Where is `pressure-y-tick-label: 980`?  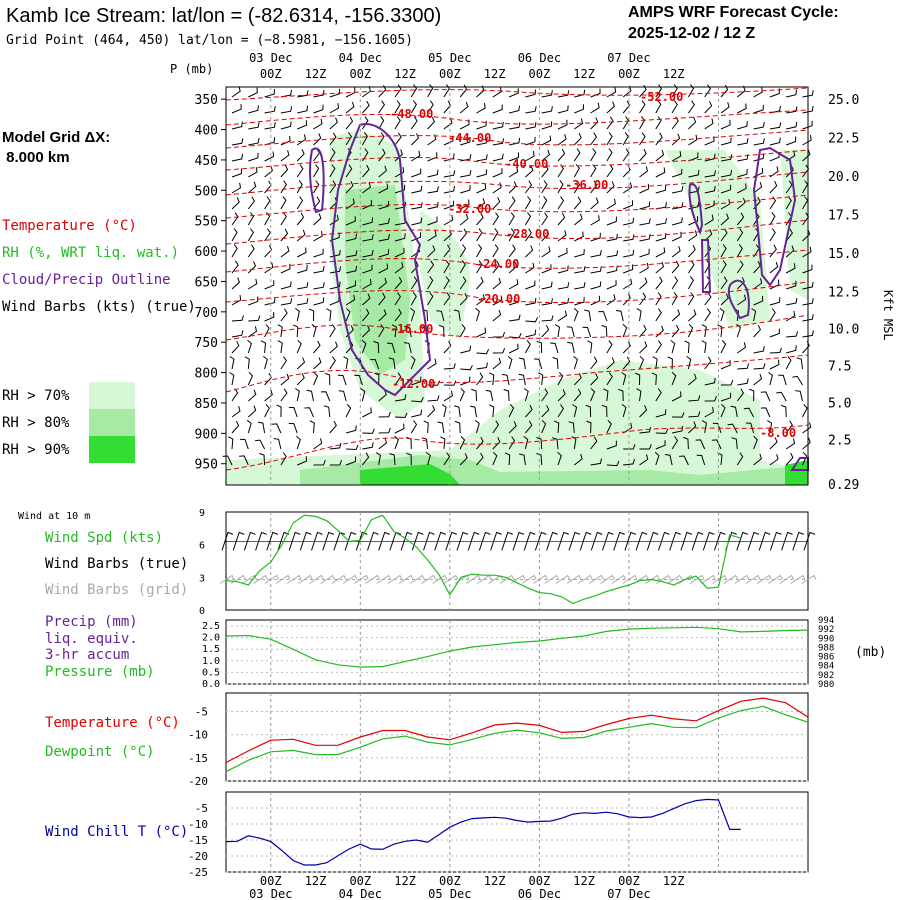
pressure-y-tick-label: 980 is located at coordinates (826, 685).